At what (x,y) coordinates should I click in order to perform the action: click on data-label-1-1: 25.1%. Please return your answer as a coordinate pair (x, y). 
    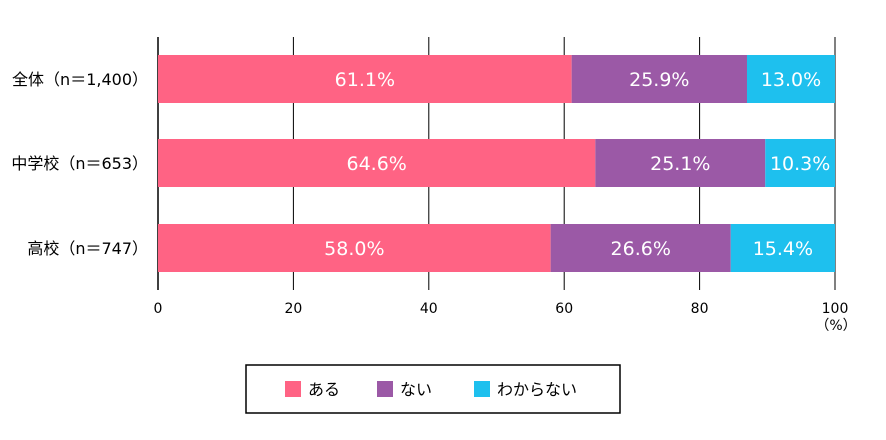
    Looking at the image, I should click on (680, 164).